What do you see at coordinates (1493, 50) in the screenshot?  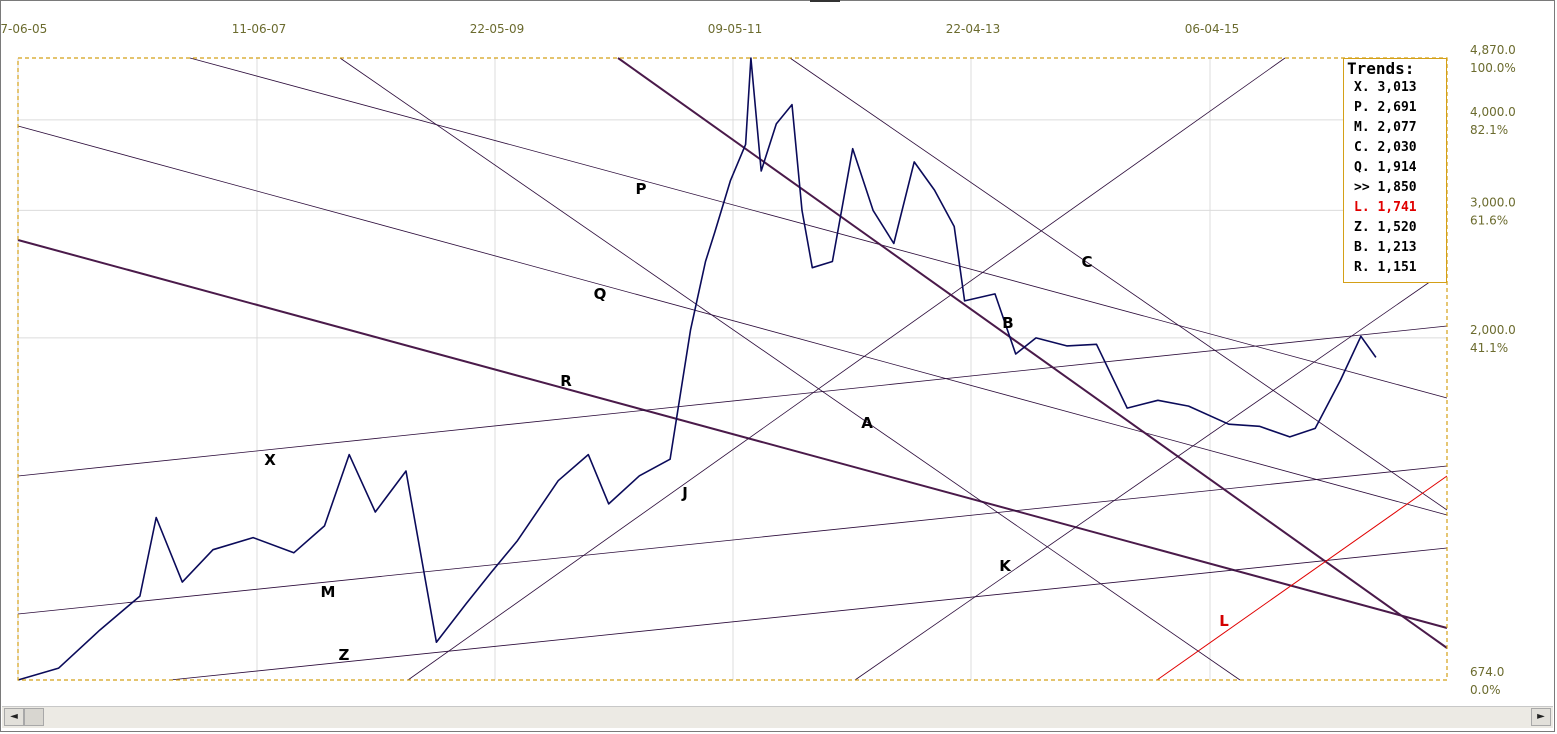 I see `y-tick-label: 4,870.0` at bounding box center [1493, 50].